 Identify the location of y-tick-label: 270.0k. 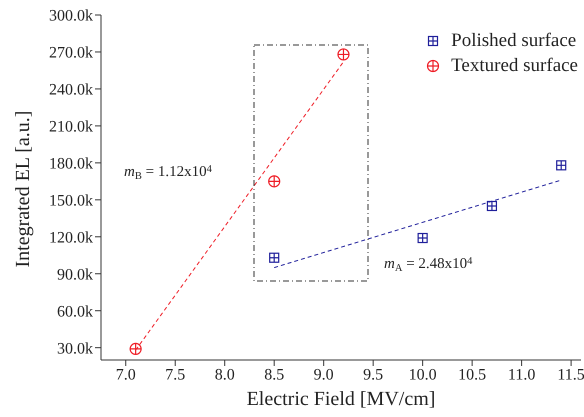
(71, 53).